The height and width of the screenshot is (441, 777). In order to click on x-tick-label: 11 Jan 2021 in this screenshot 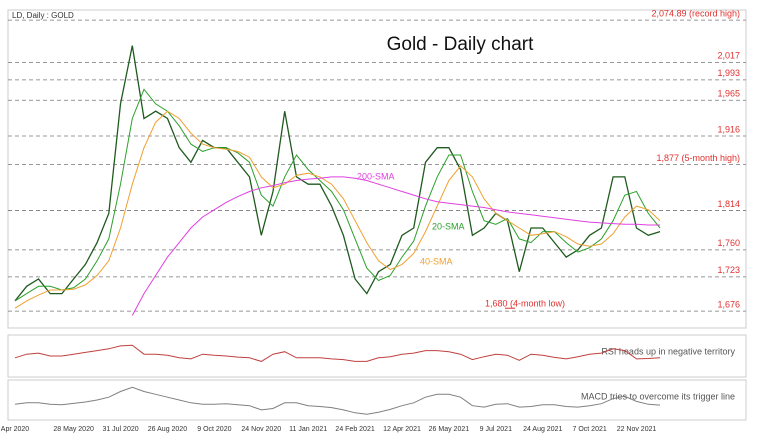, I will do `click(308, 429)`.